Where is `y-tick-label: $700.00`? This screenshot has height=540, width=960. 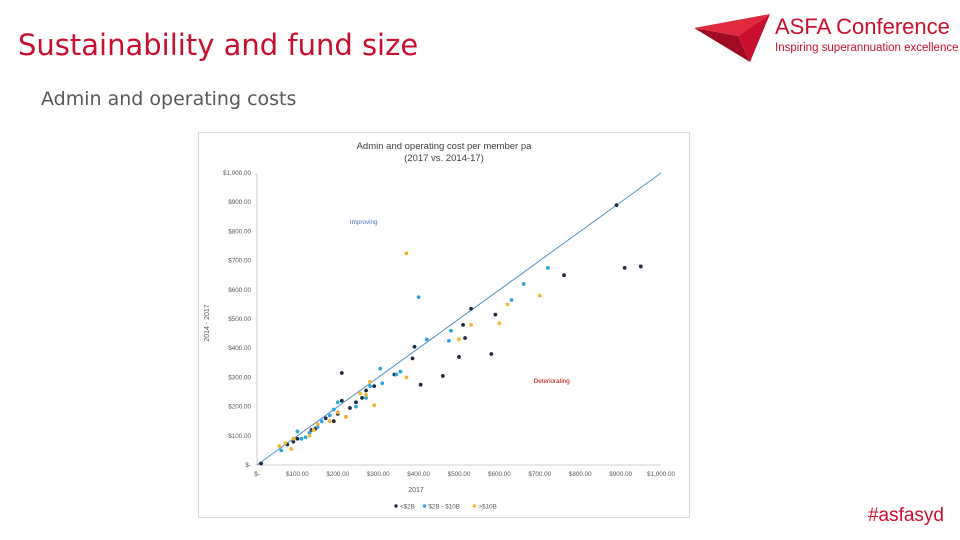 y-tick-label: $700.00 is located at coordinates (239, 261).